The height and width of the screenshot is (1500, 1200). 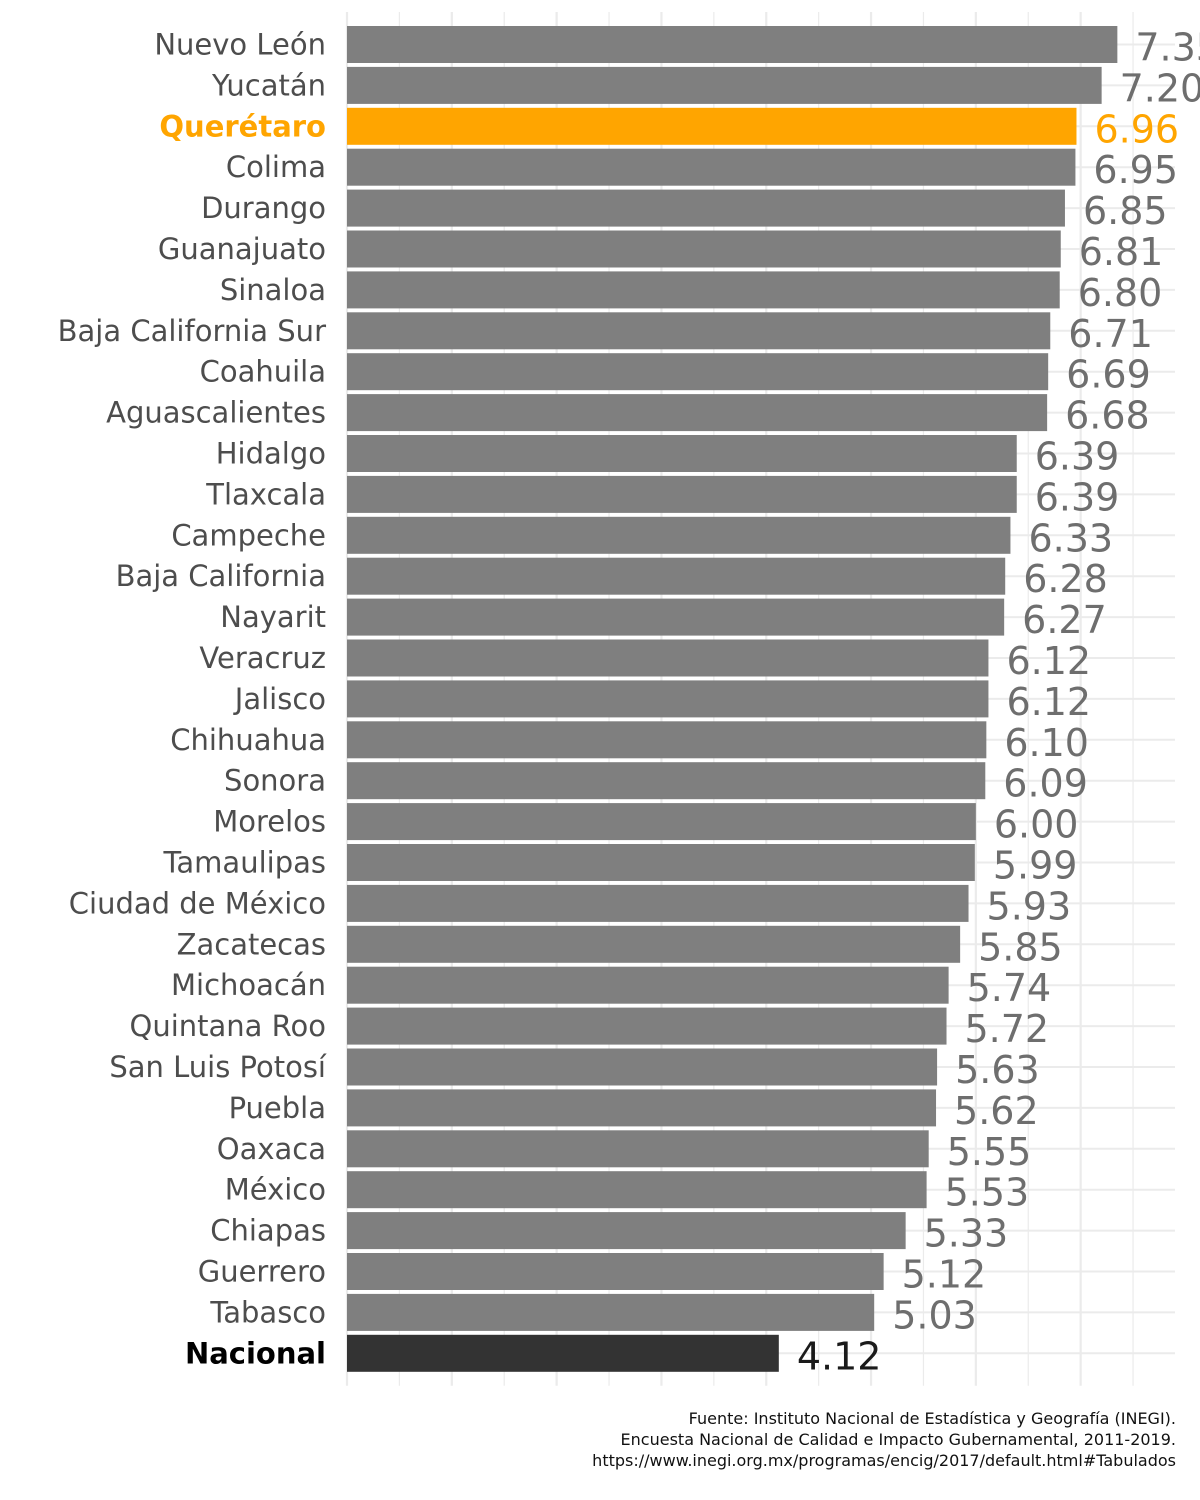 I want to click on value-label: 5.63, so click(x=997, y=1070).